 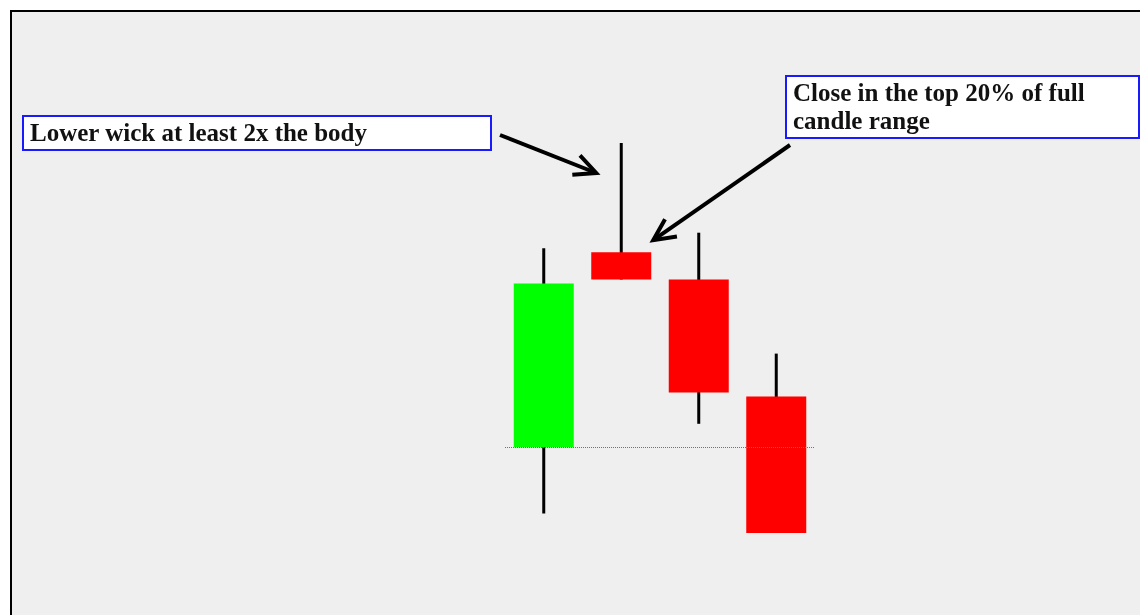 I want to click on text: Close in the top 20% of full candle range, so click(x=962, y=107).